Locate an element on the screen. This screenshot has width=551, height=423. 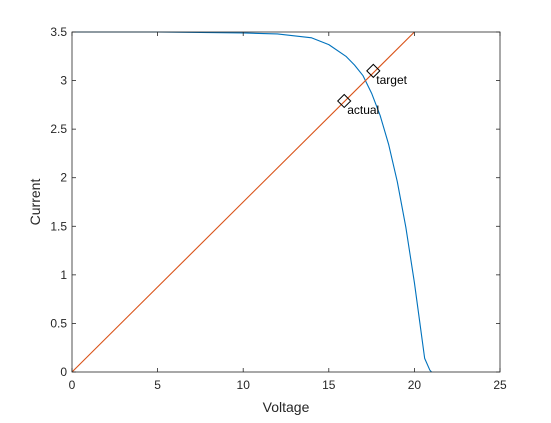
y-tick-label: 0.5 is located at coordinates (58, 323).